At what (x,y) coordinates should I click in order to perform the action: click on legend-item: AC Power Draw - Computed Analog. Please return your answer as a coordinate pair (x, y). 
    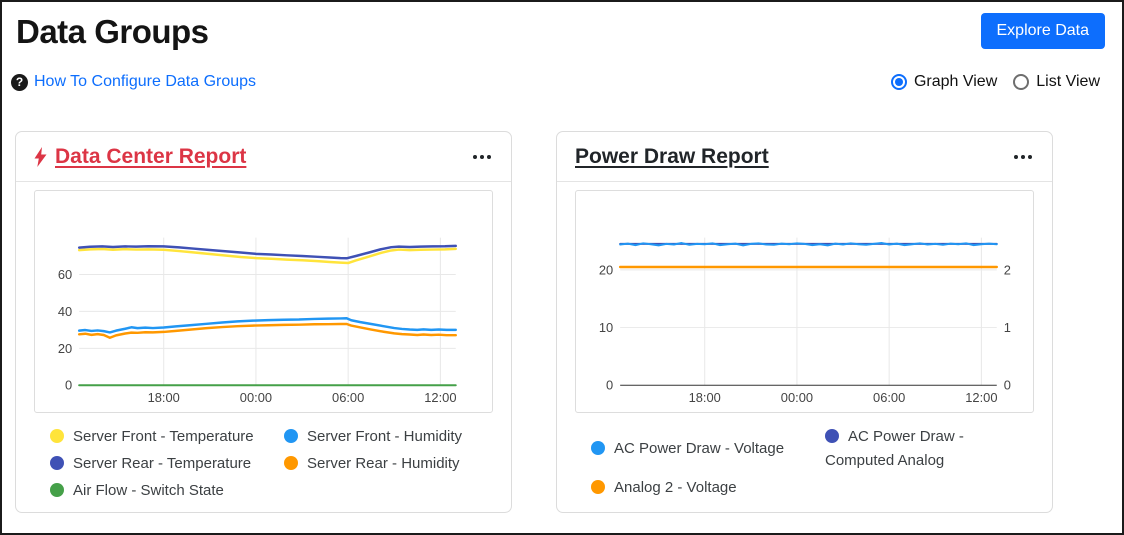
    Looking at the image, I should click on (929, 449).